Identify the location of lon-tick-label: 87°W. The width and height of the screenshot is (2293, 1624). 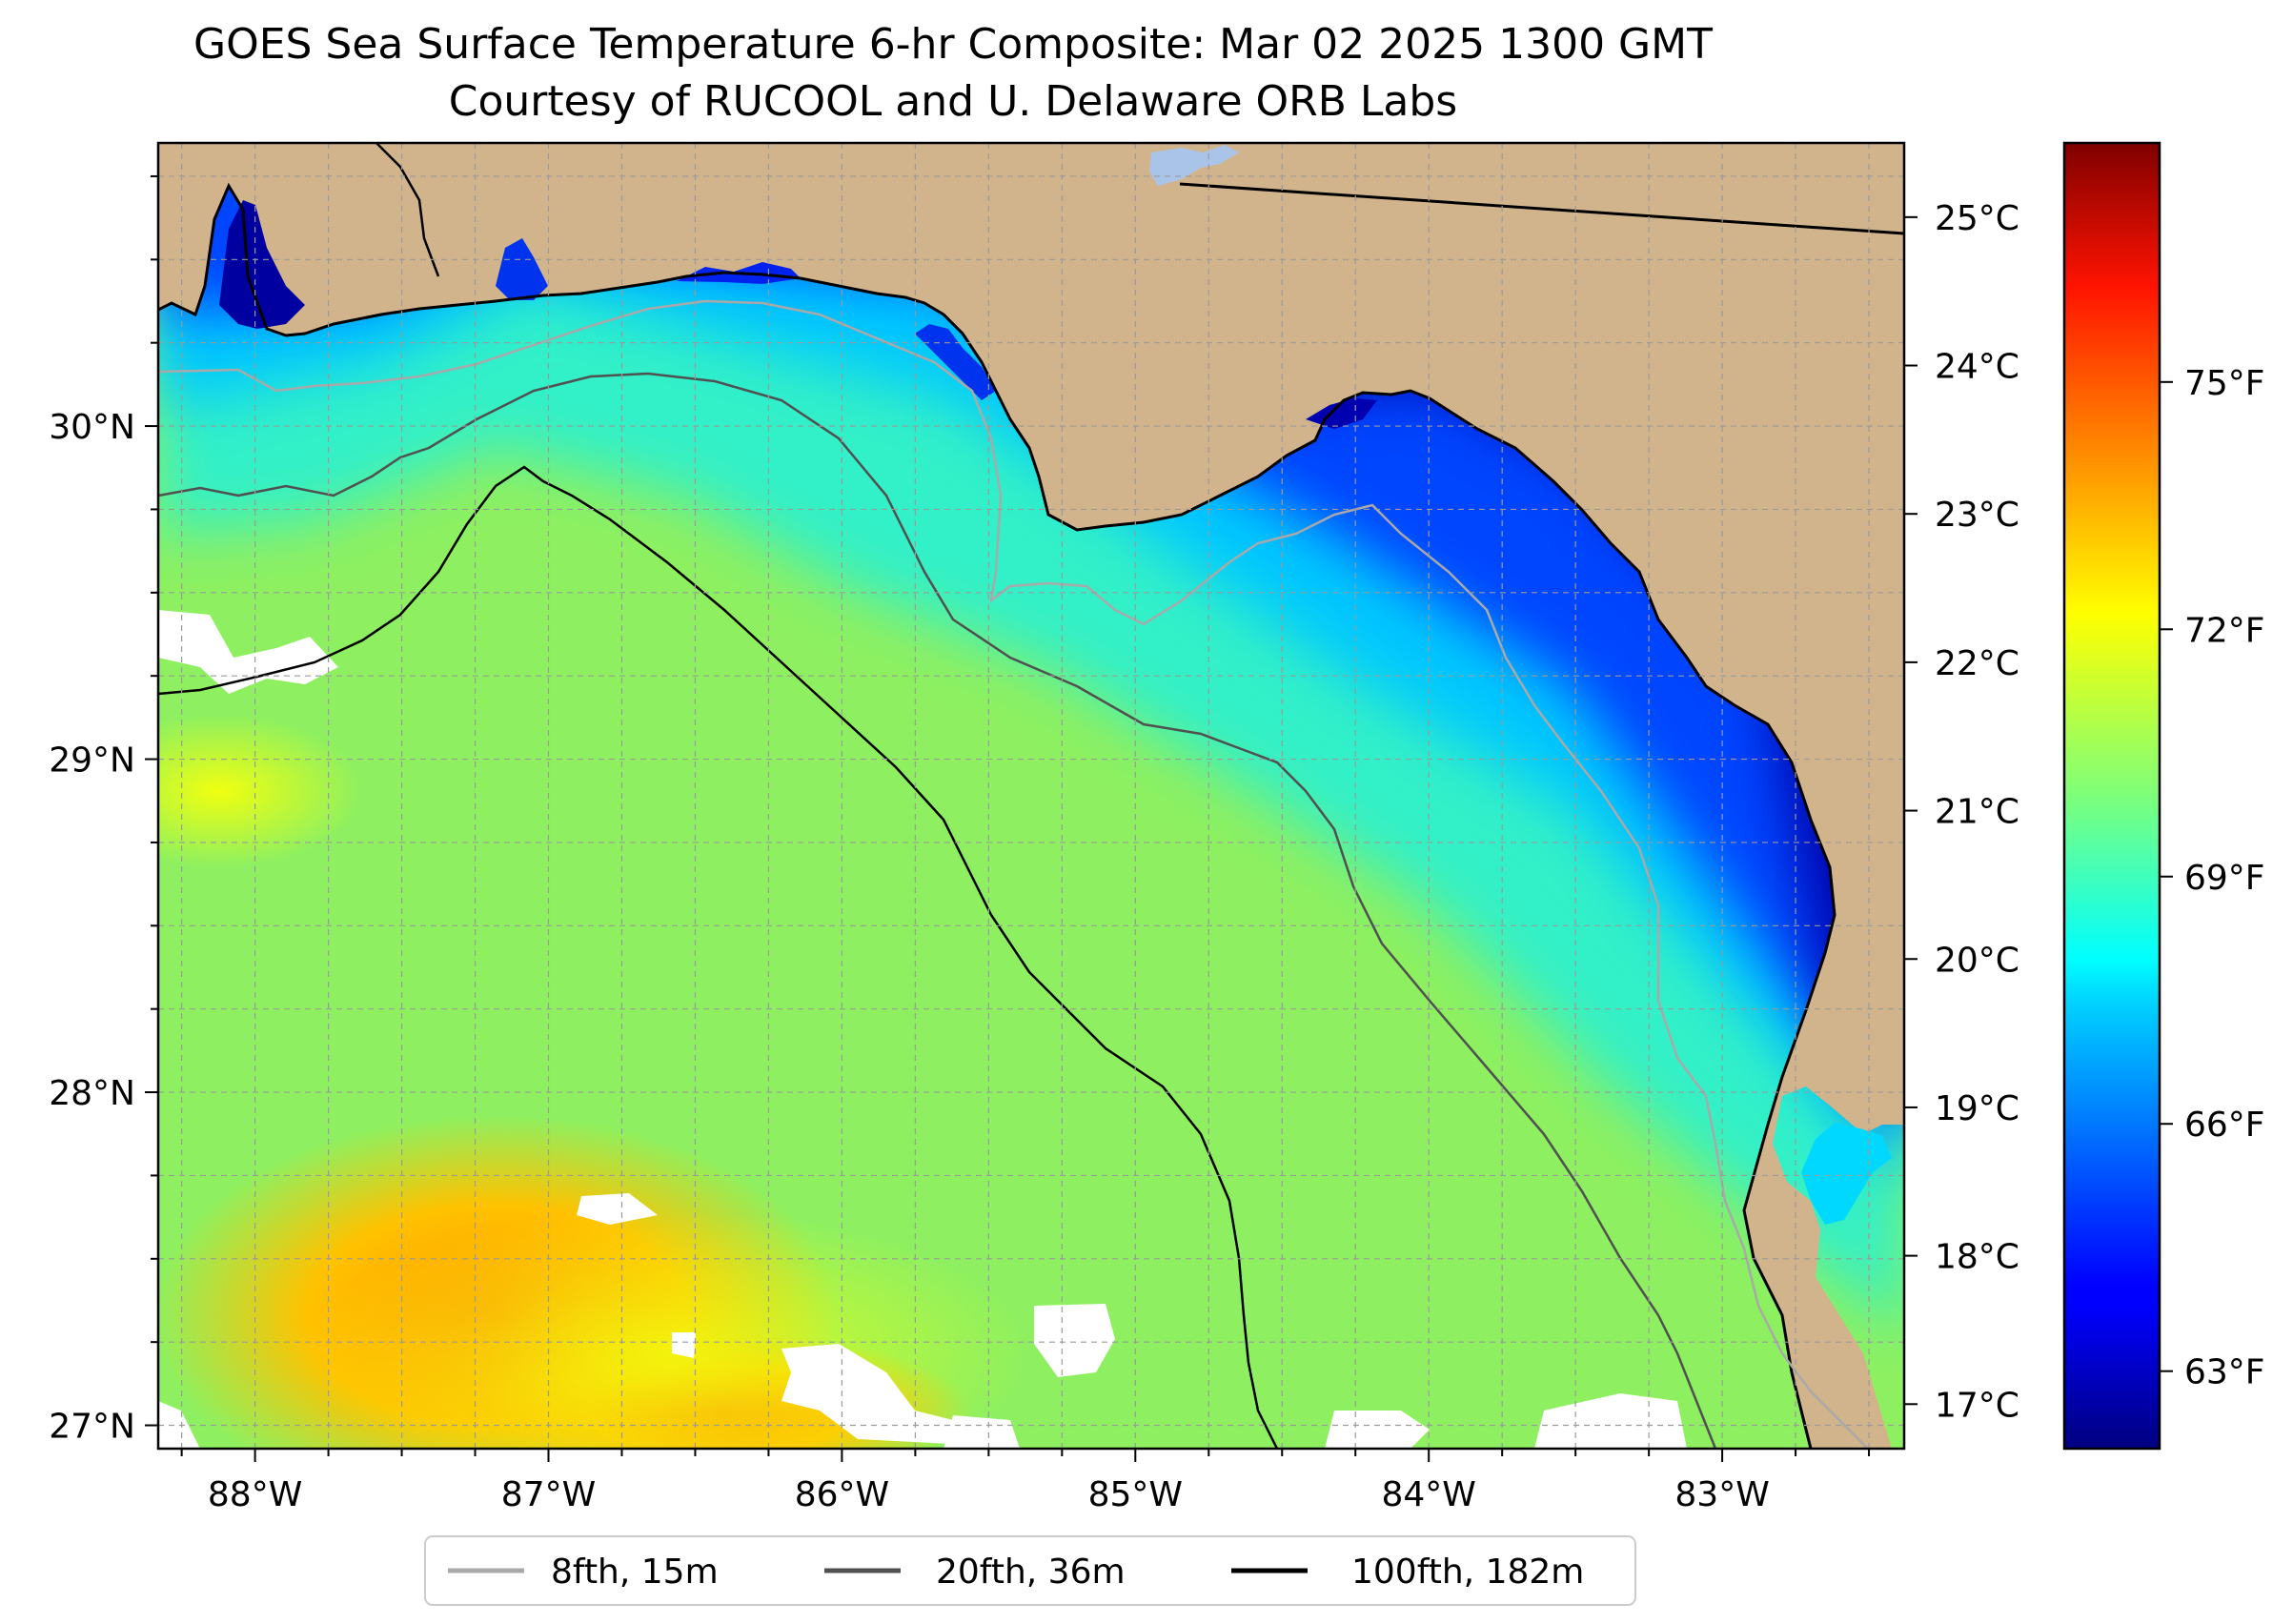
(548, 1494).